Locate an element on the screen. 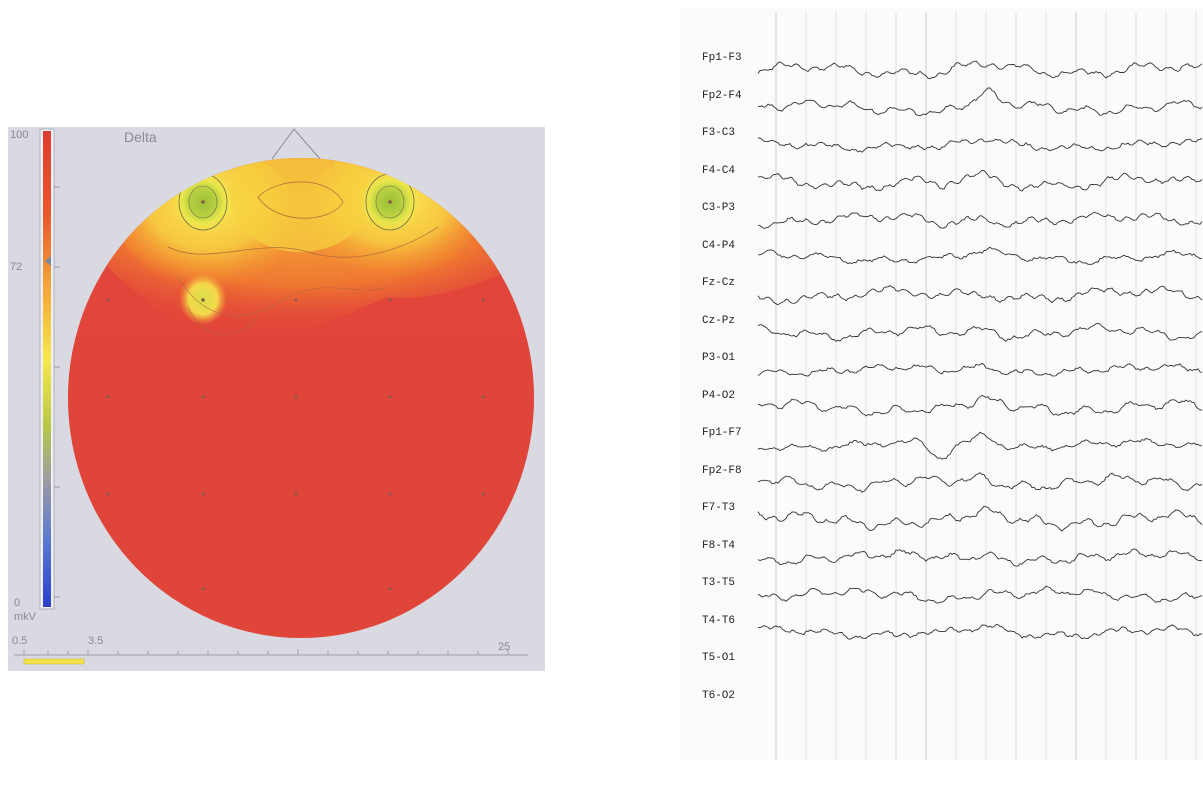 Image resolution: width=1203 pixels, height=812 pixels. channel-label: C3-P3 is located at coordinates (719, 208).